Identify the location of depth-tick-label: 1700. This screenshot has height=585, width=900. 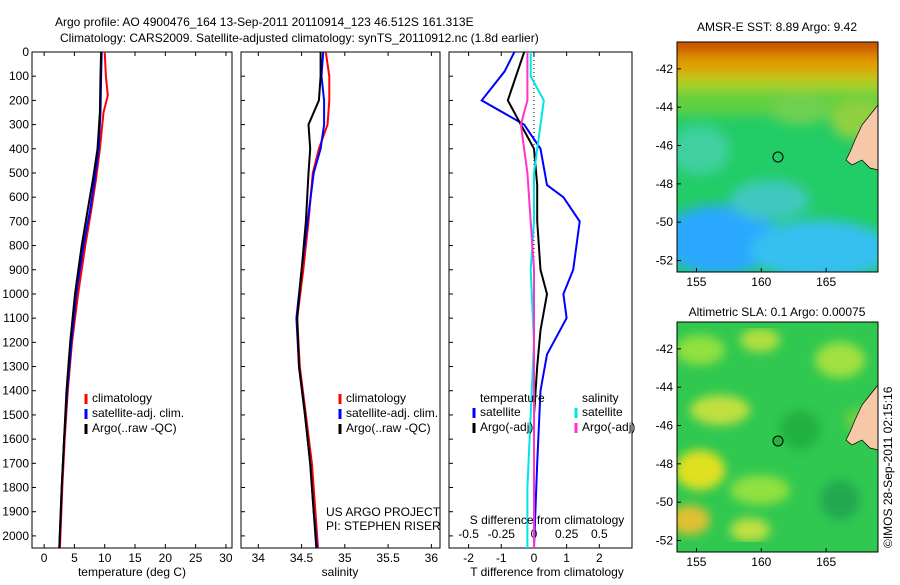
(15, 463).